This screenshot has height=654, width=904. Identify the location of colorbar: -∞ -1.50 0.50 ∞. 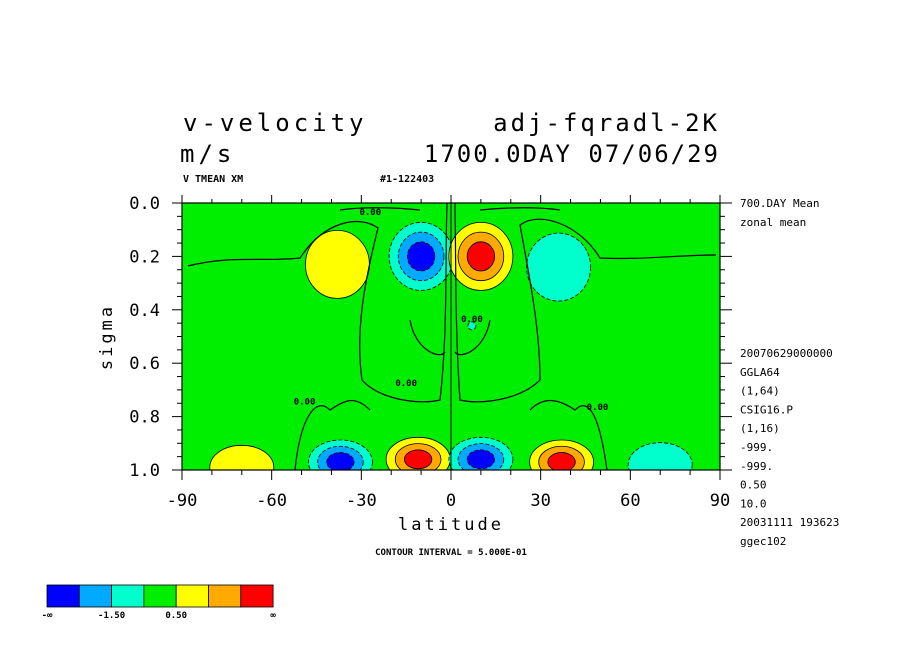
(159, 602).